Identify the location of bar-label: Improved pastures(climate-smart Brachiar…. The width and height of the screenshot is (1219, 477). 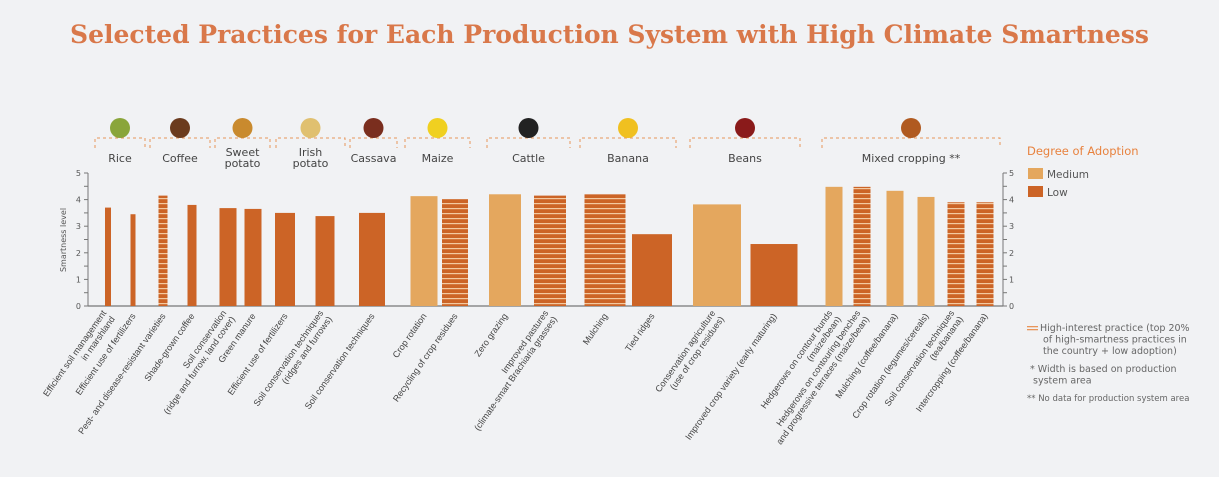
(512, 370).